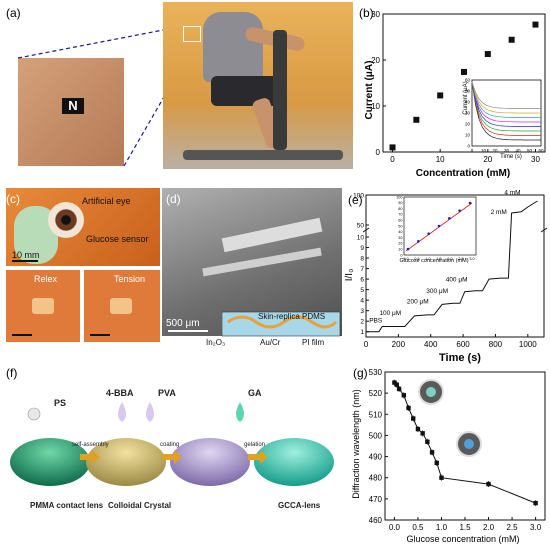 The image size is (550, 546). I want to click on artificial-eye-label: Artificial eye, so click(106, 201).